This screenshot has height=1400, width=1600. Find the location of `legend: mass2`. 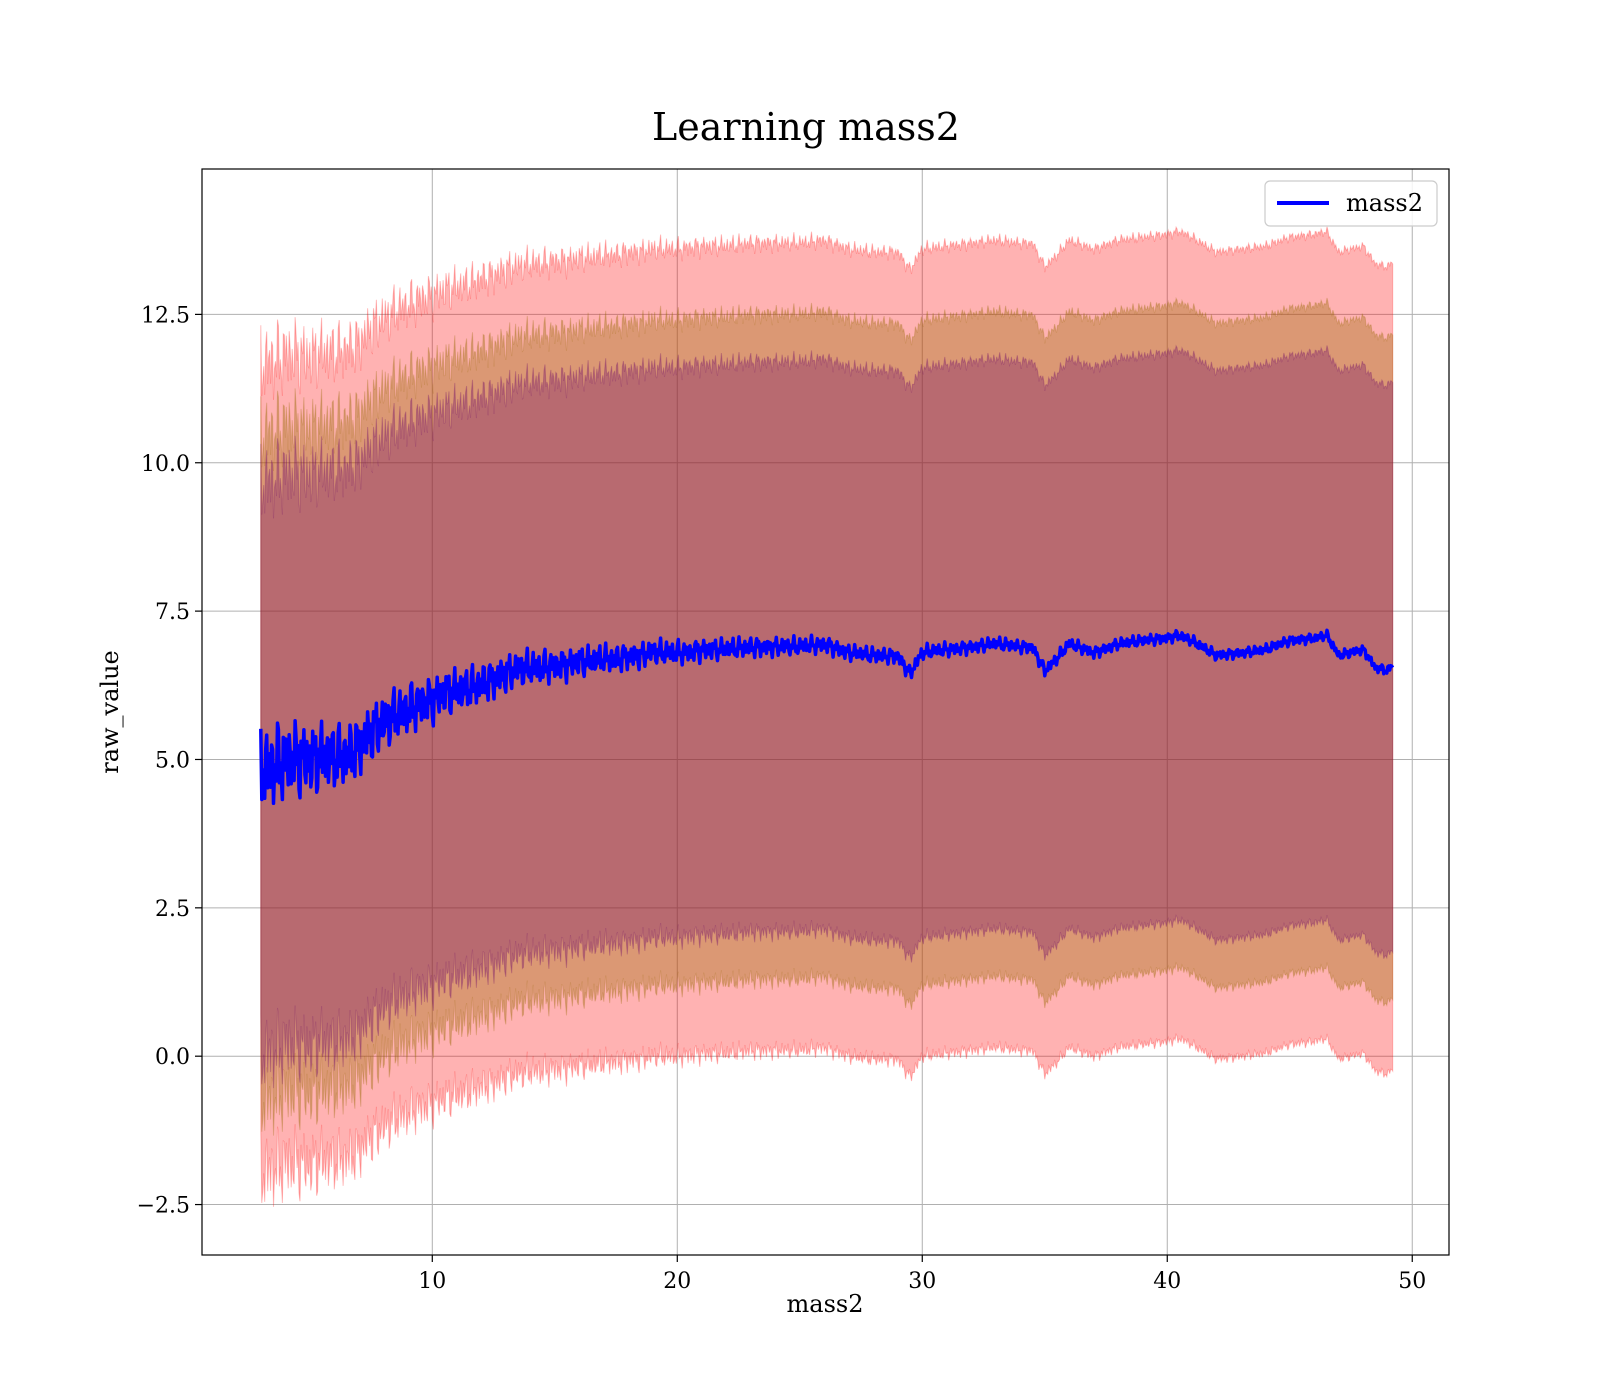

legend: mass2 is located at coordinates (1351, 203).